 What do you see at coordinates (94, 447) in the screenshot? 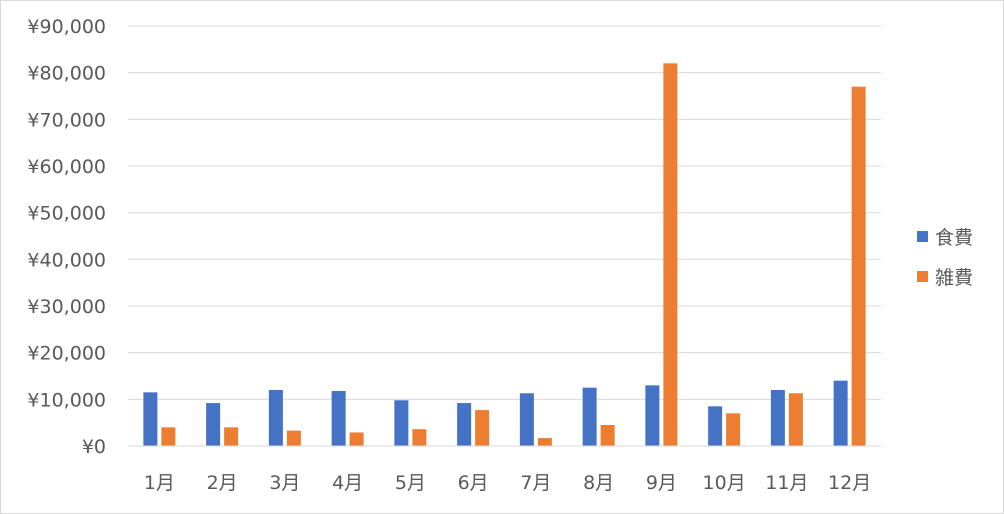
I see `y-tick-label: ¥0` at bounding box center [94, 447].